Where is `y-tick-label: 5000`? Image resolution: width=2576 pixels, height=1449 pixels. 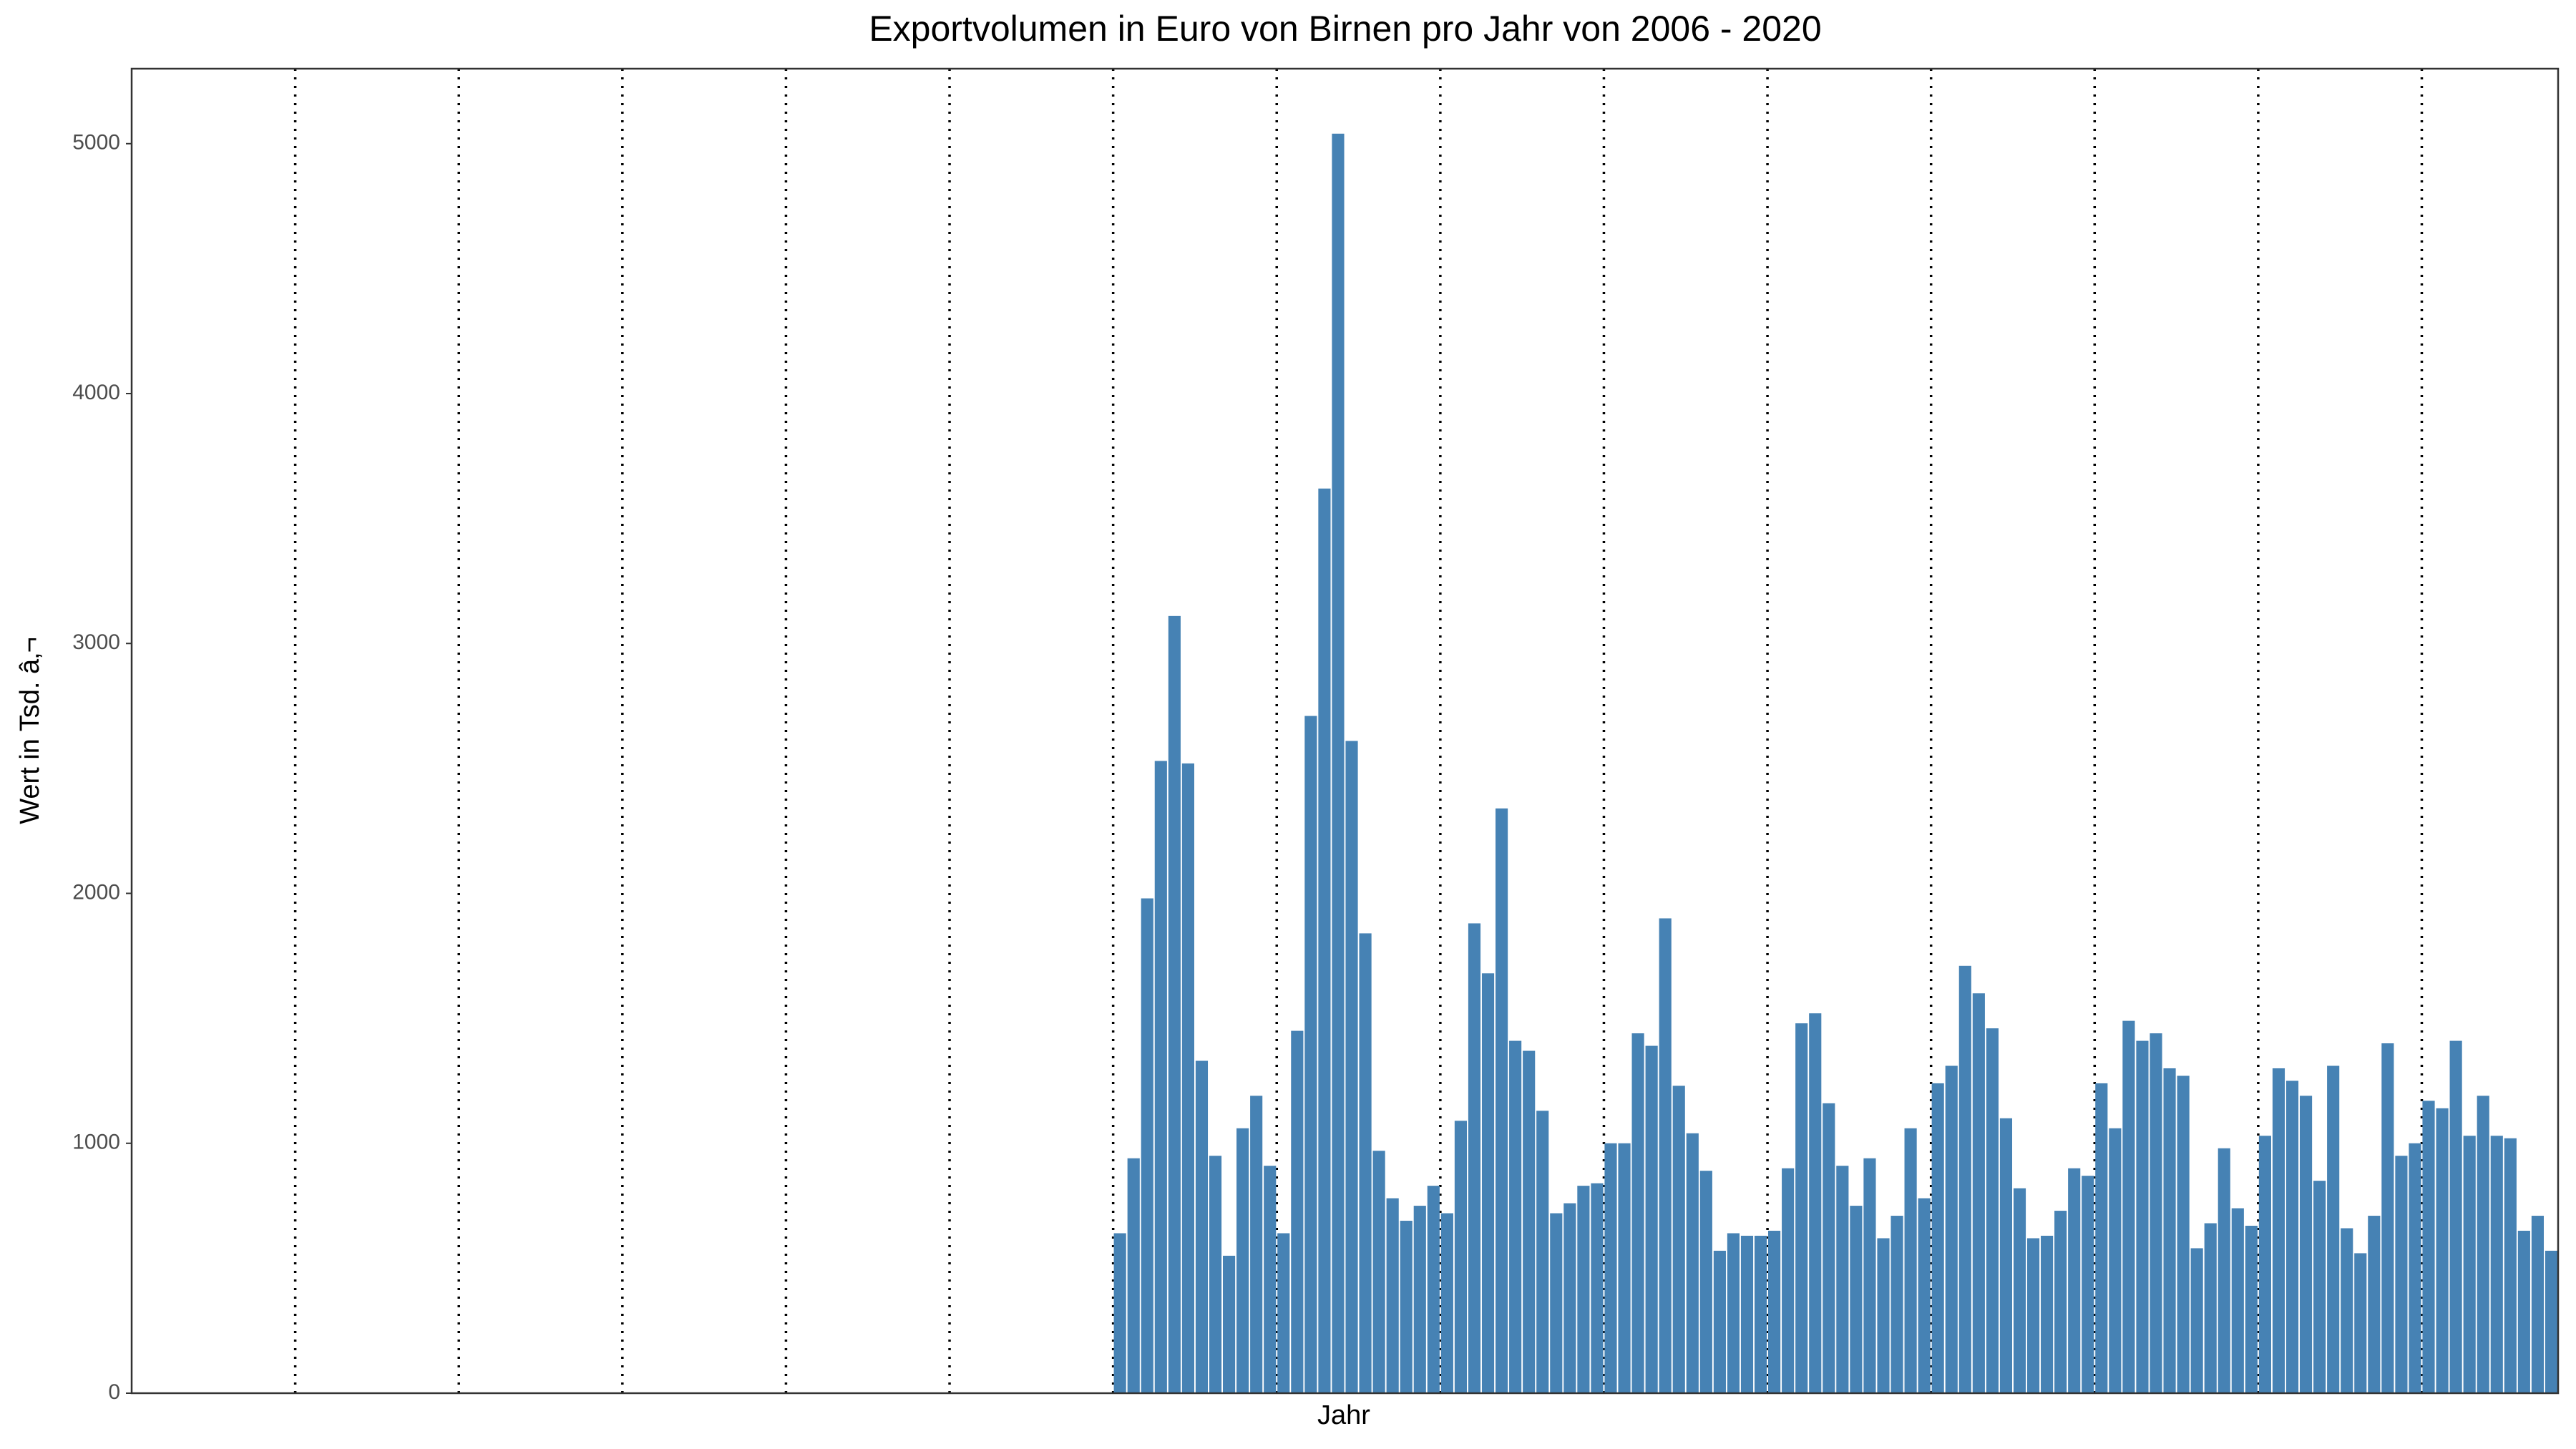 y-tick-label: 5000 is located at coordinates (96, 143).